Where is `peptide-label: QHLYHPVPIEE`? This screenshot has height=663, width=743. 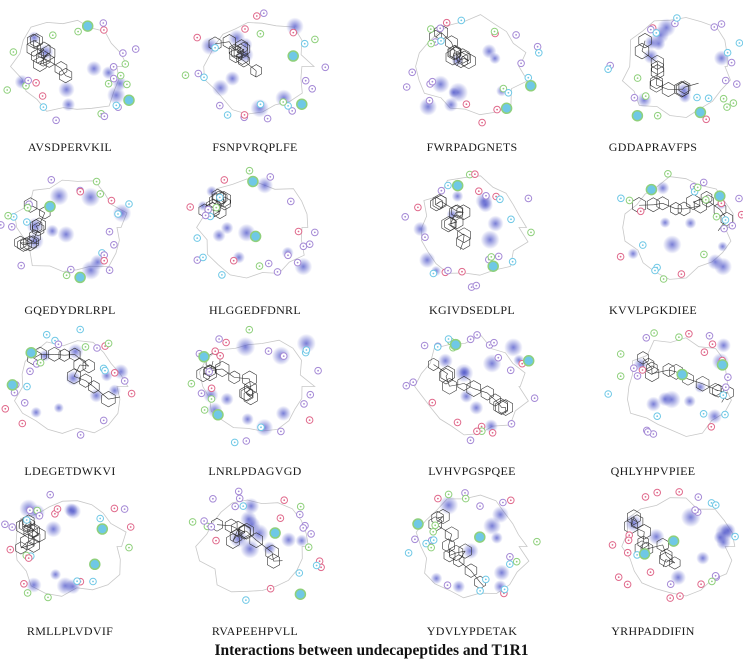
peptide-label: QHLYHPVPIEE is located at coordinates (653, 471).